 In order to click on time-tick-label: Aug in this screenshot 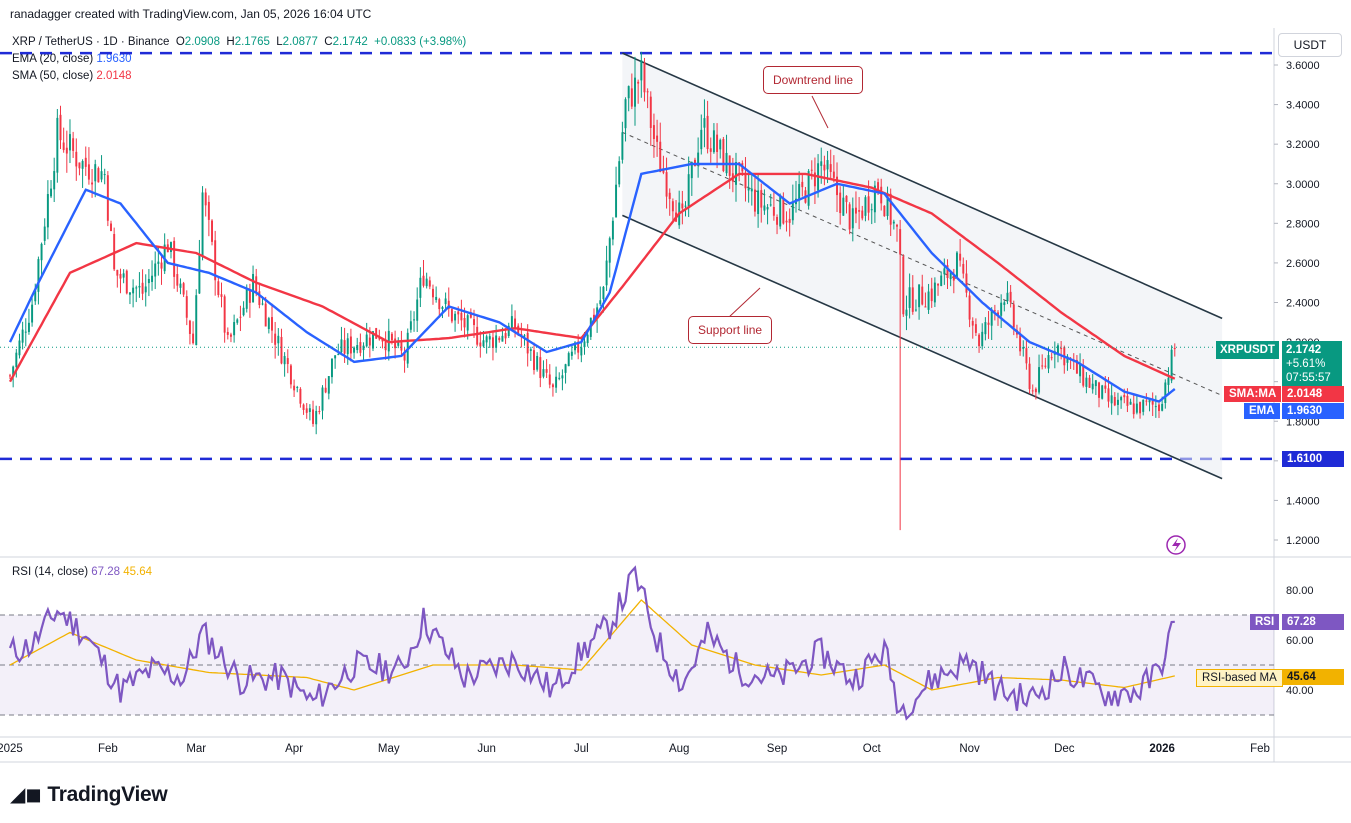, I will do `click(679, 749)`.